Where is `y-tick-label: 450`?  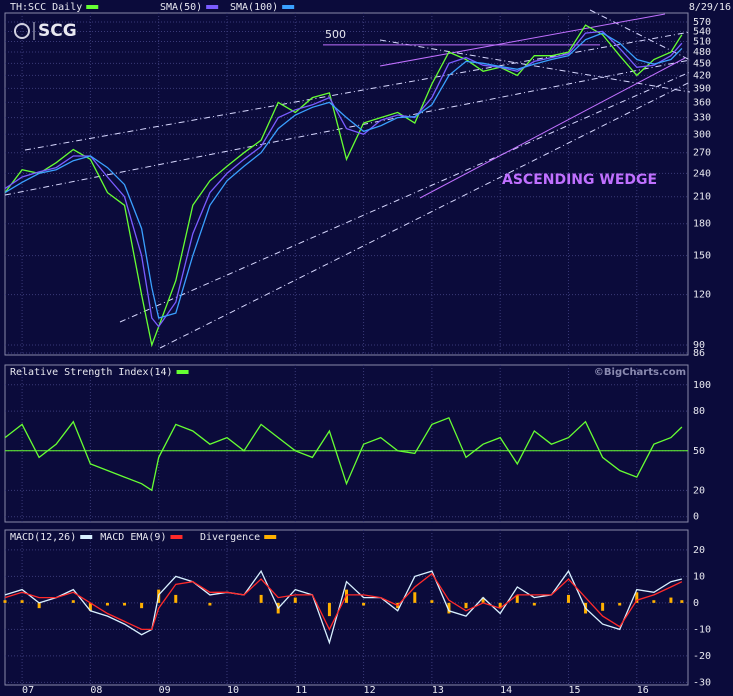
y-tick-label: 450 is located at coordinates (702, 63).